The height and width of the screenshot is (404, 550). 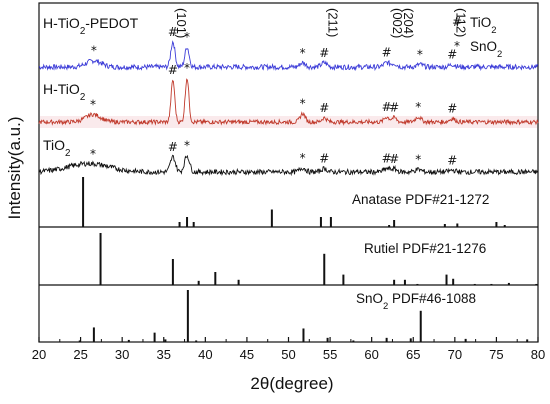 I want to click on x-tick-label: 35, so click(x=164, y=354).